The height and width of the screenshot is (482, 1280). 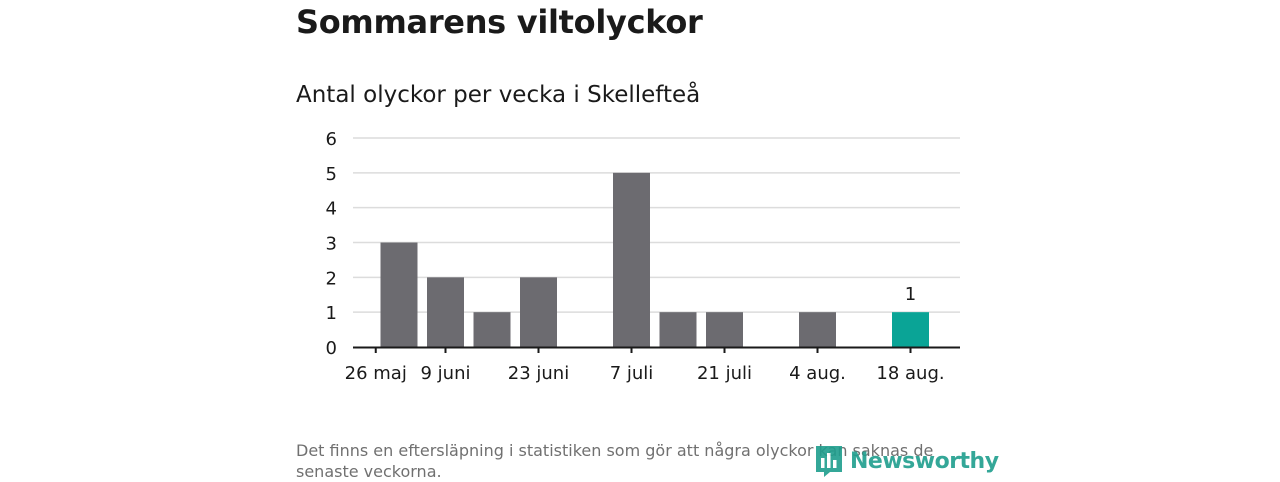 I want to click on logo-text: Newsworthy, so click(x=924, y=461).